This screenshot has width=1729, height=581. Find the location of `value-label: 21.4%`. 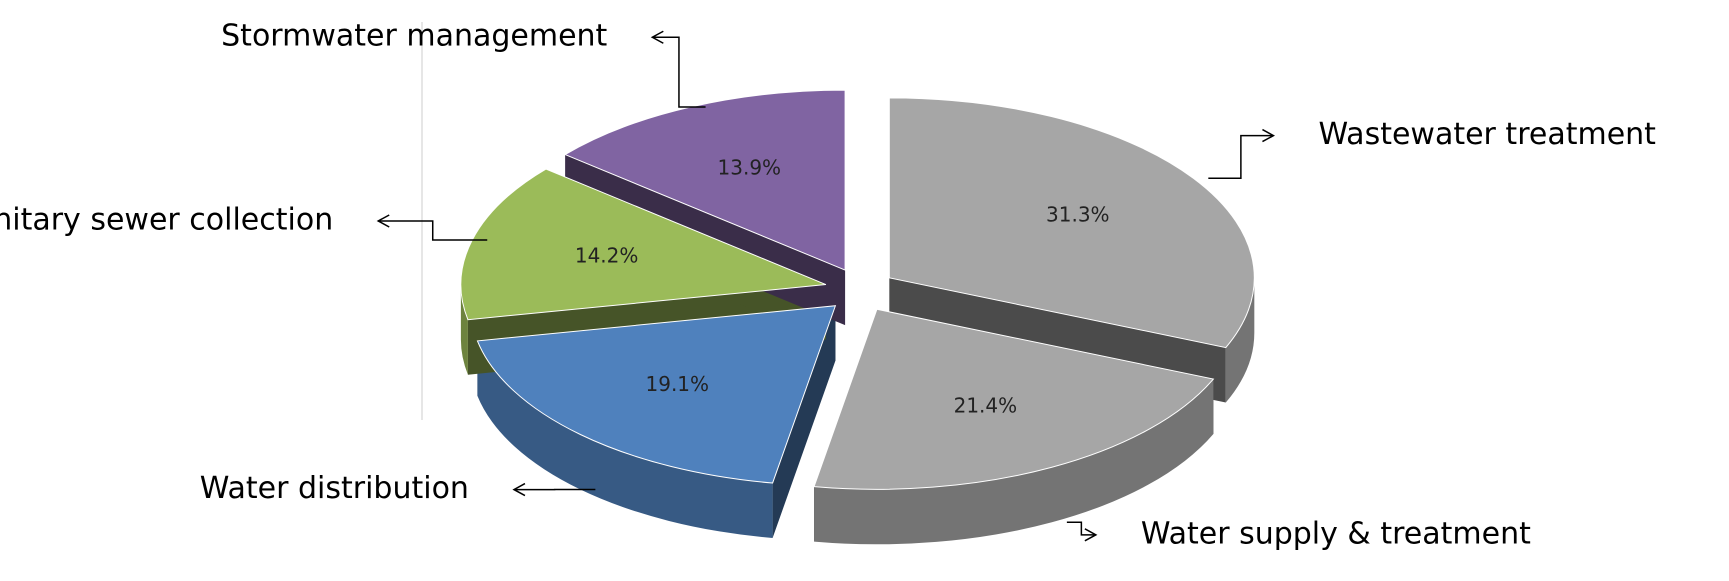

value-label: 21.4% is located at coordinates (986, 406).